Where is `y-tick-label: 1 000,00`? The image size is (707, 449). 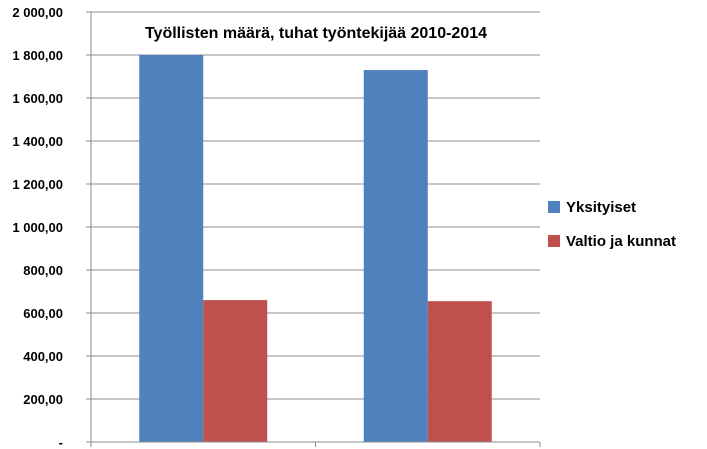 y-tick-label: 1 000,00 is located at coordinates (37, 227).